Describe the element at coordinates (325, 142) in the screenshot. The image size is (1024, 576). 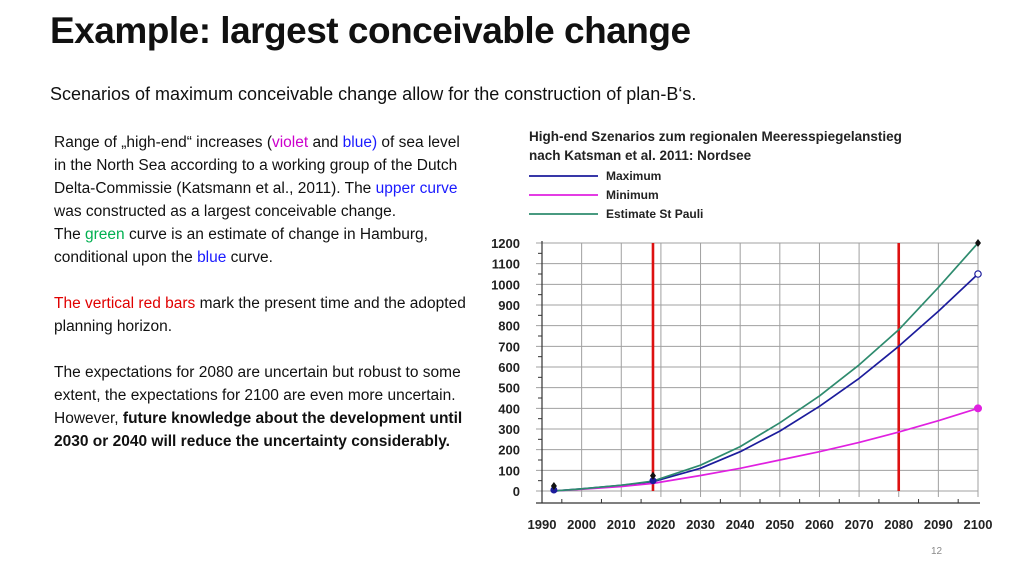
I see `text-run: and` at that location.